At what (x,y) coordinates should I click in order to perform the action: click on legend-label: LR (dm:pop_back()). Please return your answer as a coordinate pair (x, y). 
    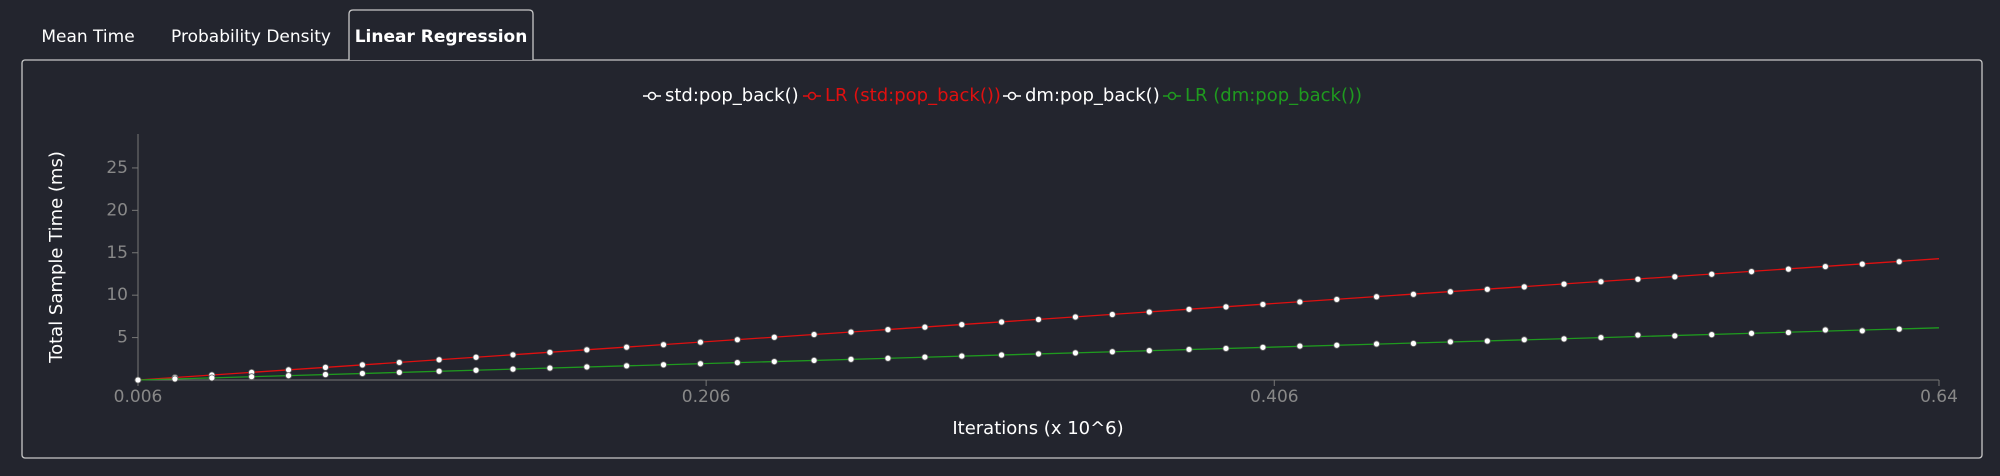
    Looking at the image, I should click on (1273, 95).